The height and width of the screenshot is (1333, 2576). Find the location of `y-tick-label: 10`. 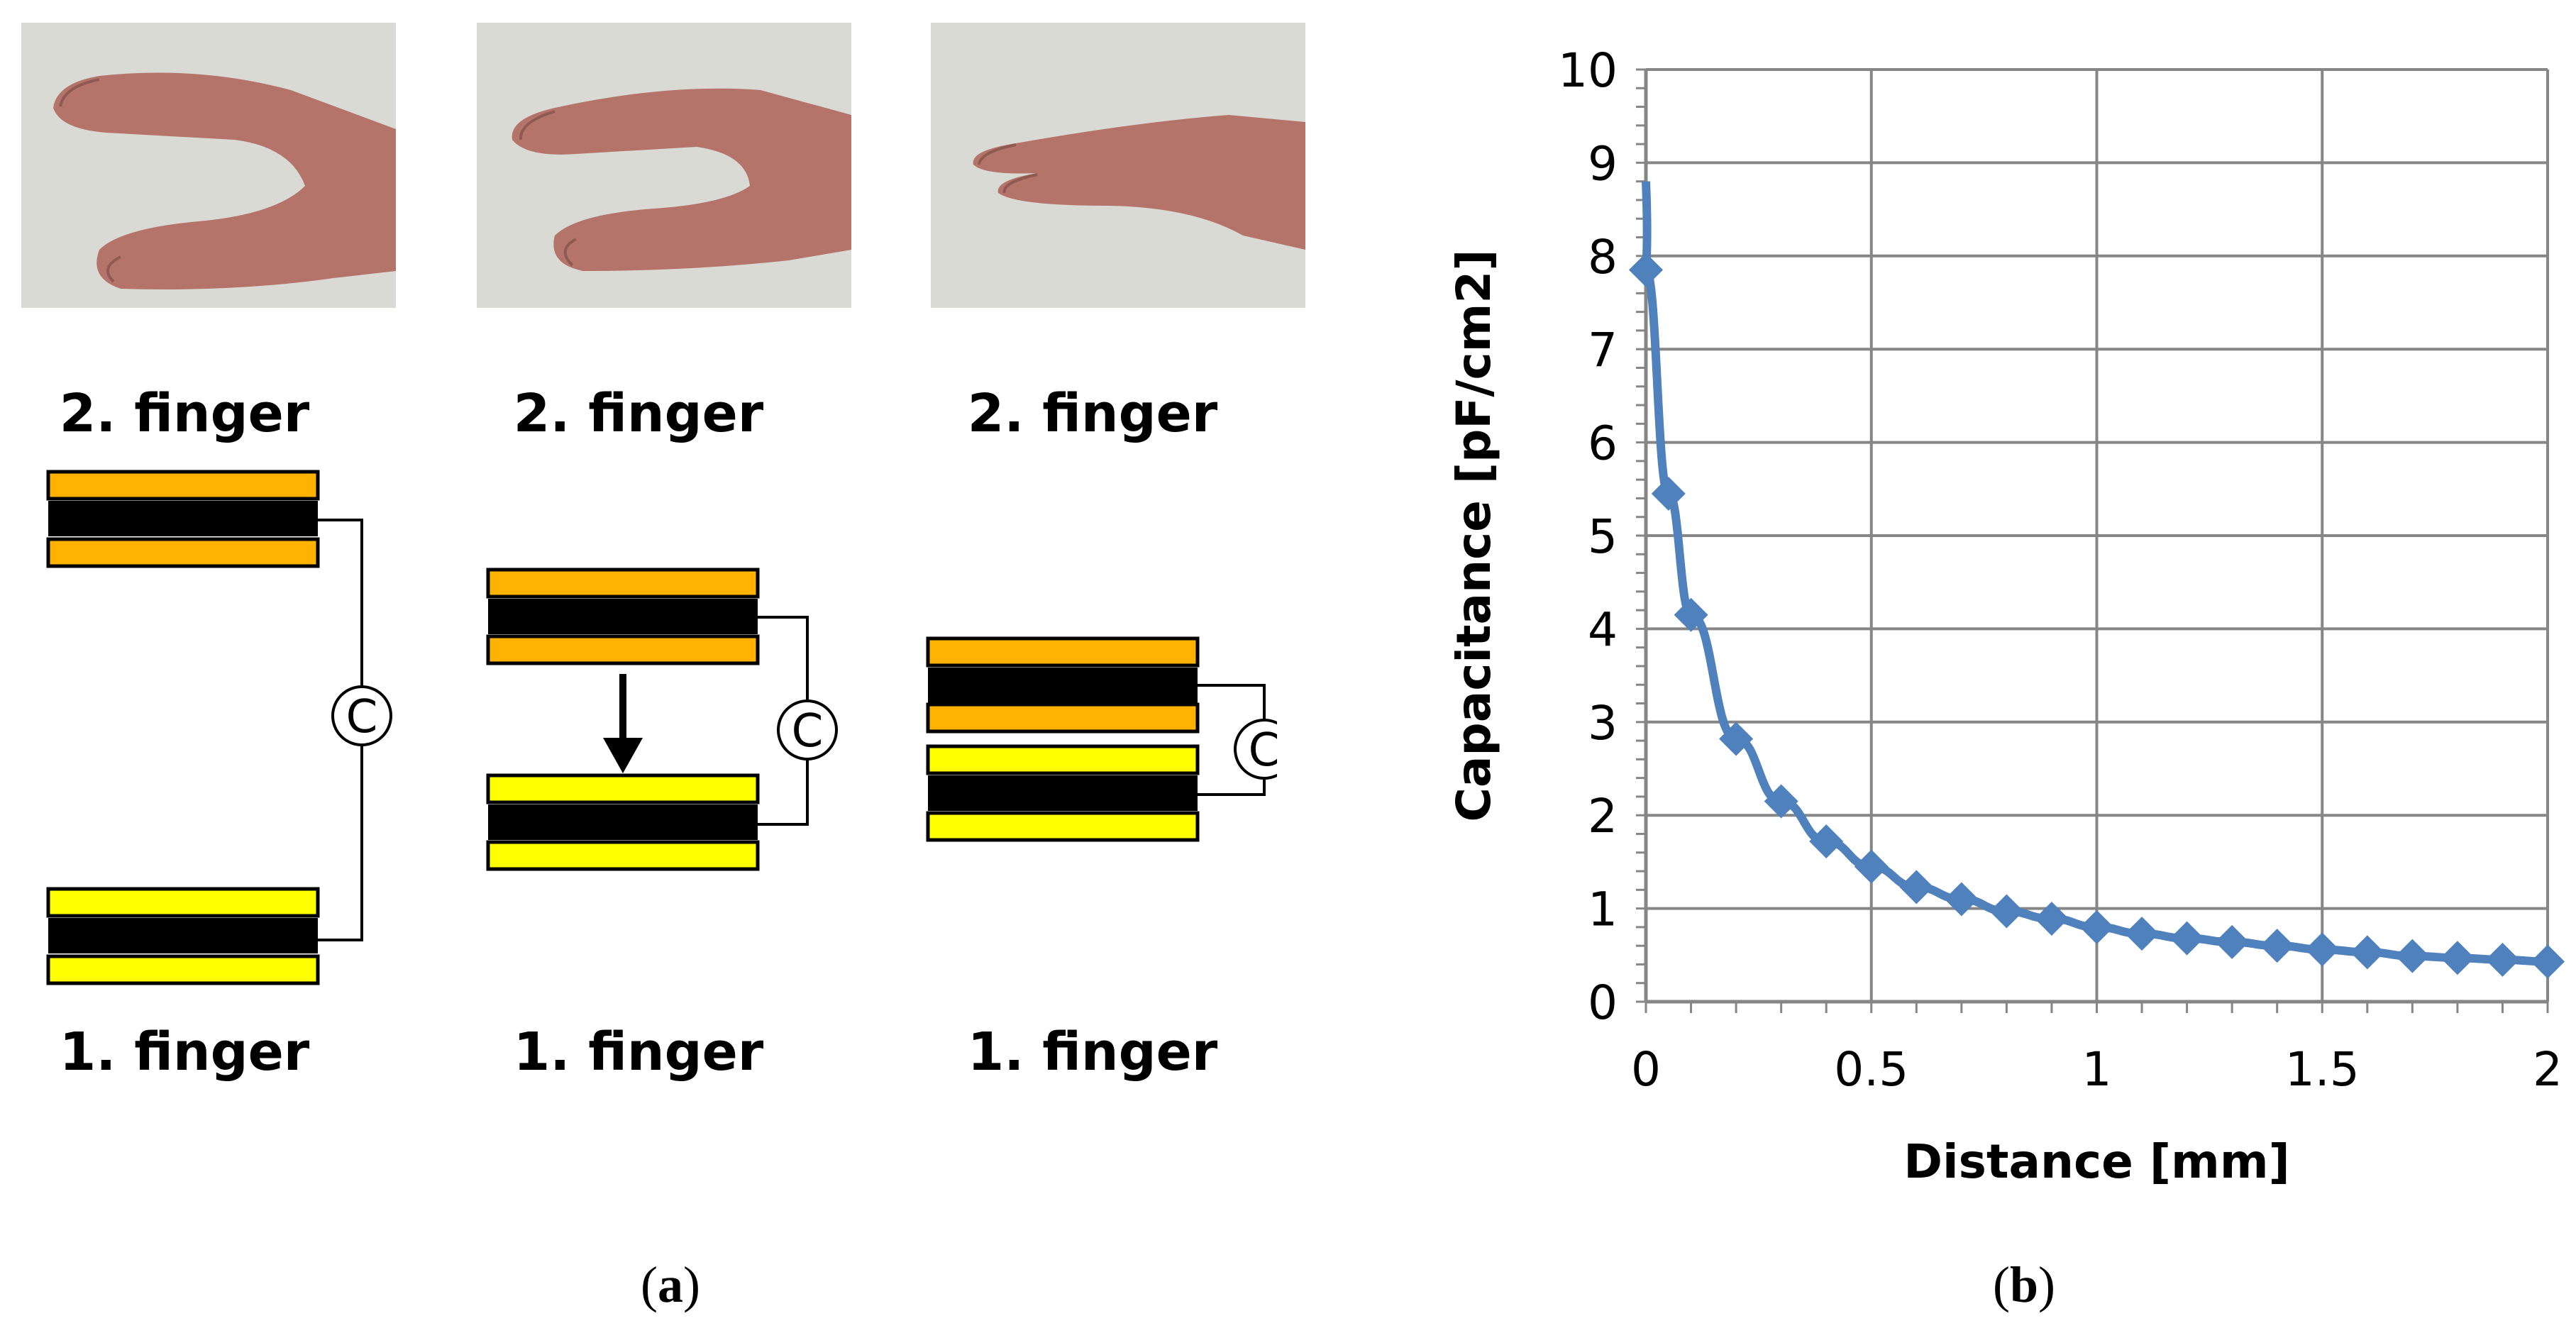

y-tick-label: 10 is located at coordinates (1588, 70).